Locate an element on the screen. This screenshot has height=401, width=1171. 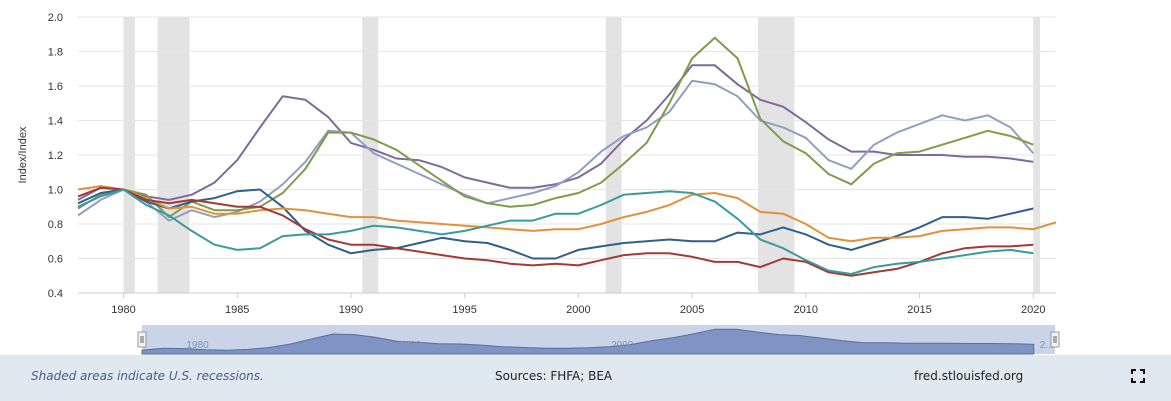
navigator-tick-label: 1990 is located at coordinates (410, 345).